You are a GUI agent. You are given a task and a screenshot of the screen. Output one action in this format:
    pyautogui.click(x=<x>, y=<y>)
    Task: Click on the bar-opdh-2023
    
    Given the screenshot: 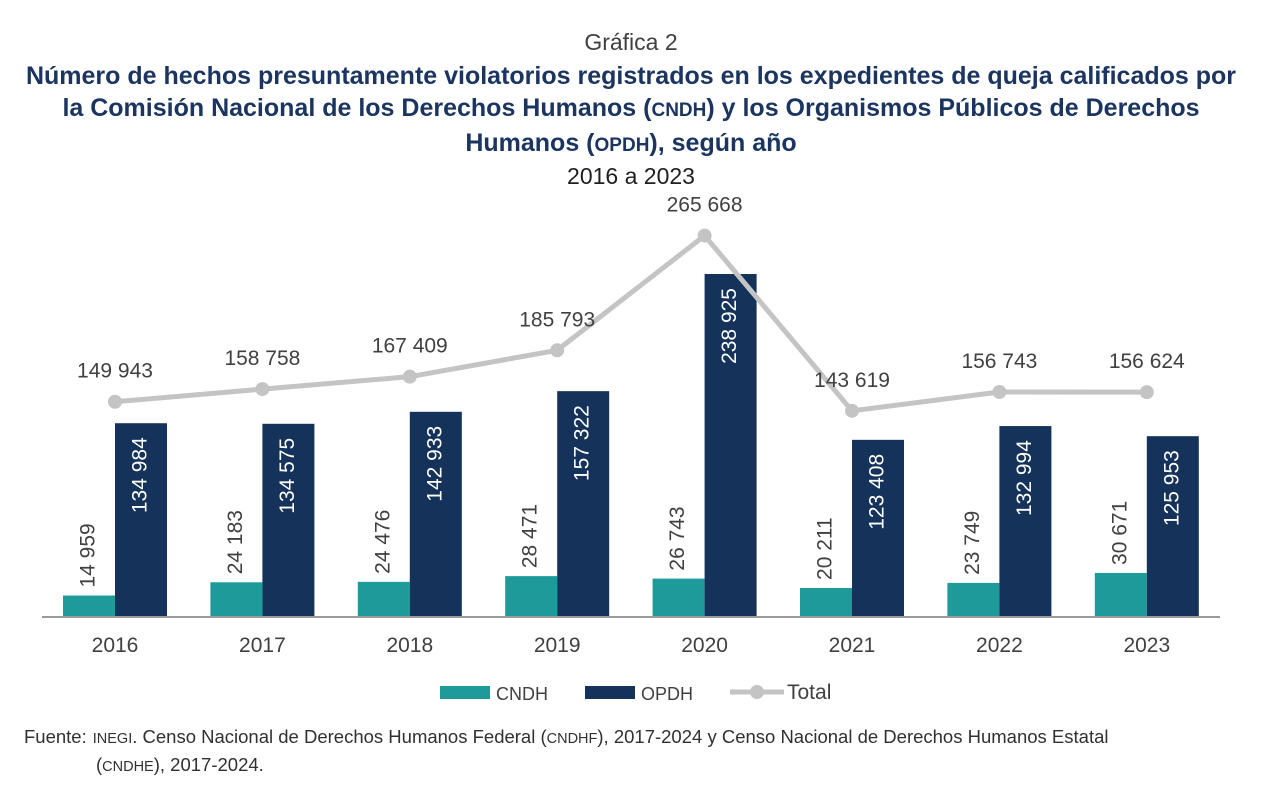 What is the action you would take?
    pyautogui.click(x=1172, y=526)
    